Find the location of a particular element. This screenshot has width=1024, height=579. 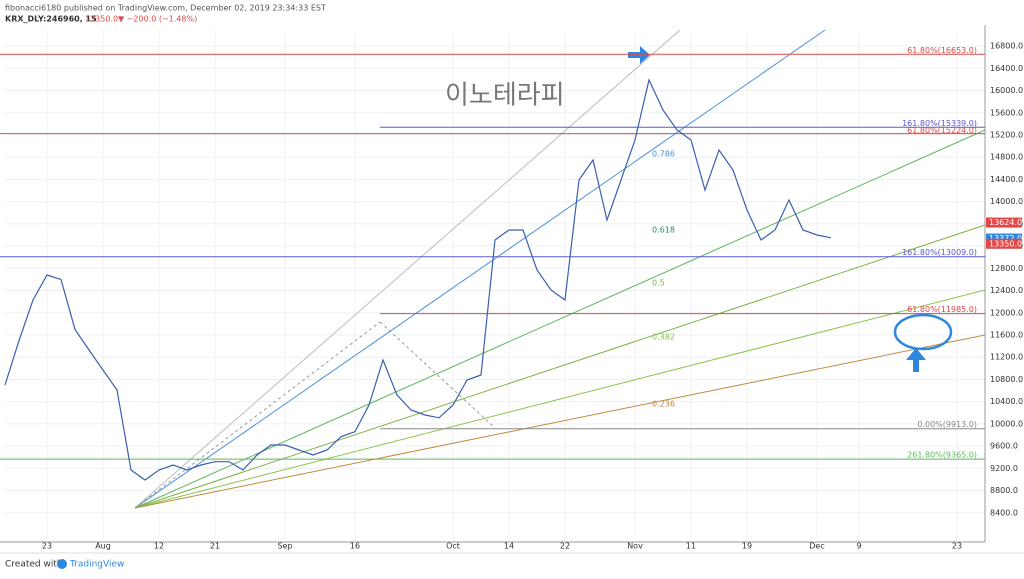

x-tick-label: 14 is located at coordinates (509, 546).